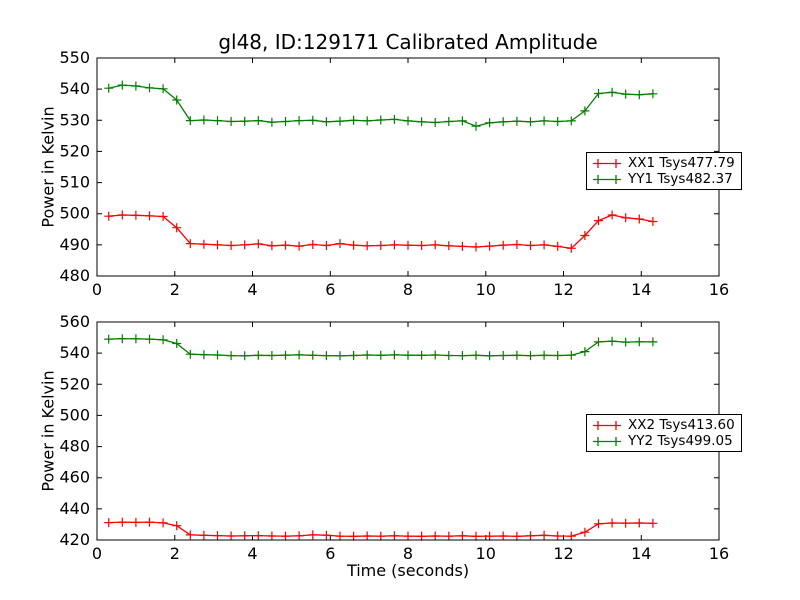 Image resolution: width=800 pixels, height=600 pixels. Describe the element at coordinates (74, 508) in the screenshot. I see `y-tick-label: 440` at that location.